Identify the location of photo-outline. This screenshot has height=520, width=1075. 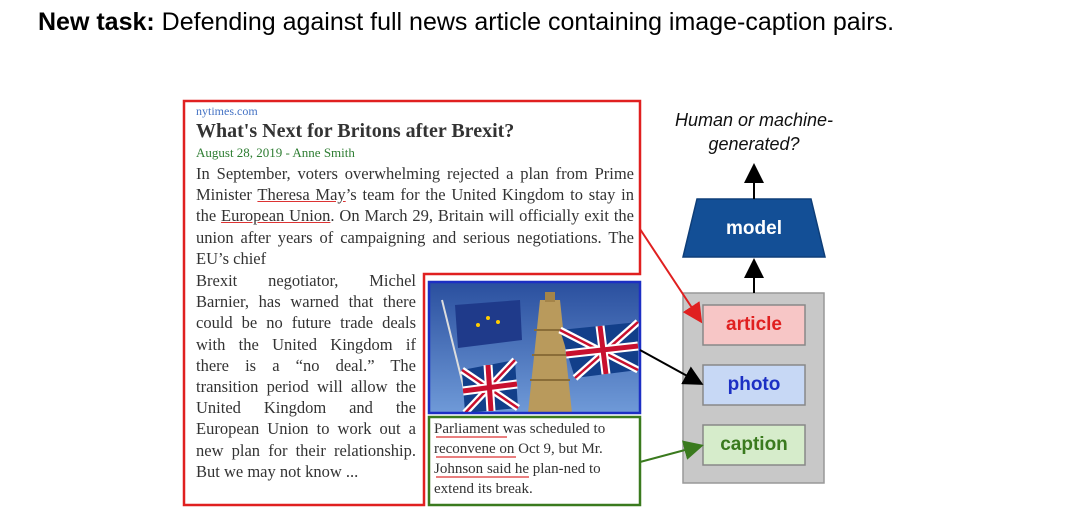
(534, 347).